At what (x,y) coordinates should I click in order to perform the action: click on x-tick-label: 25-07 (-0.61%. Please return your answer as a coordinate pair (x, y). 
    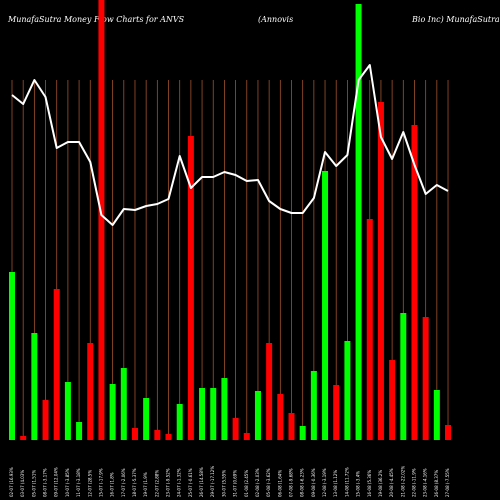
    Looking at the image, I should click on (190, 482).